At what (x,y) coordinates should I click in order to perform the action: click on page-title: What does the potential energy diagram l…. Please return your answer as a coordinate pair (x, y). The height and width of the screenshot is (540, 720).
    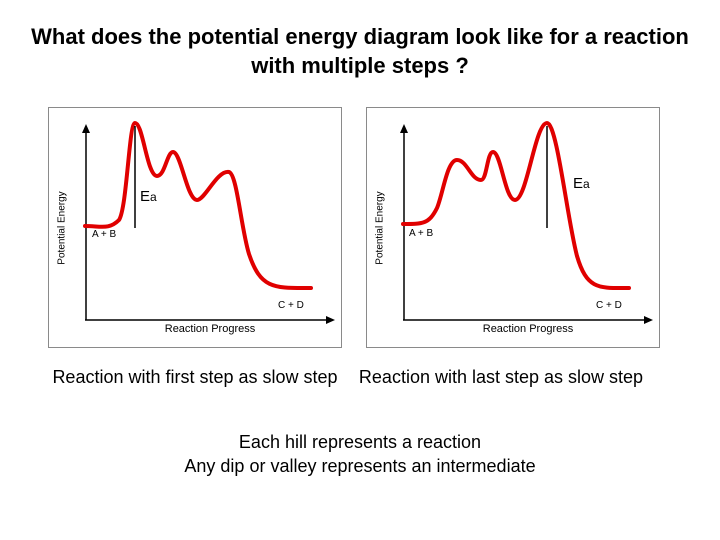
    Looking at the image, I should click on (360, 51).